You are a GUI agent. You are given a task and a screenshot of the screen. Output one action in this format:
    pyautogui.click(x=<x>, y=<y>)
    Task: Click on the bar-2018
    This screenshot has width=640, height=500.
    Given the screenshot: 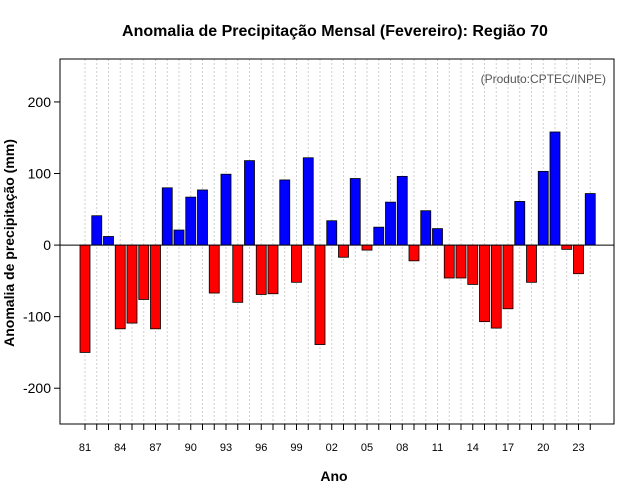 What is the action you would take?
    pyautogui.click(x=520, y=223)
    